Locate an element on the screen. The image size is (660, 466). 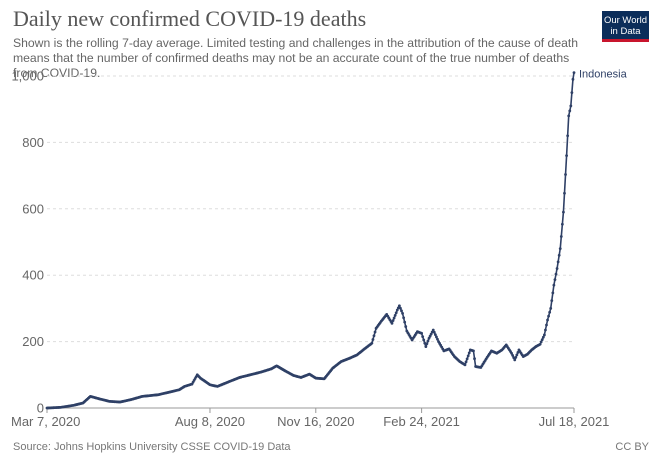
license-link: CC BY is located at coordinates (632, 447).